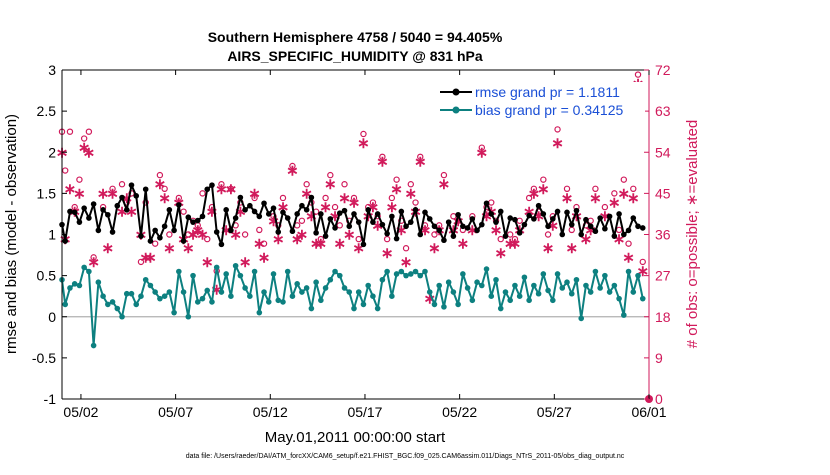 Image resolution: width=830 pixels, height=475 pixels. Describe the element at coordinates (549, 110) in the screenshot. I see `legend-bias-label: bias grand pr = 0.34125` at that location.